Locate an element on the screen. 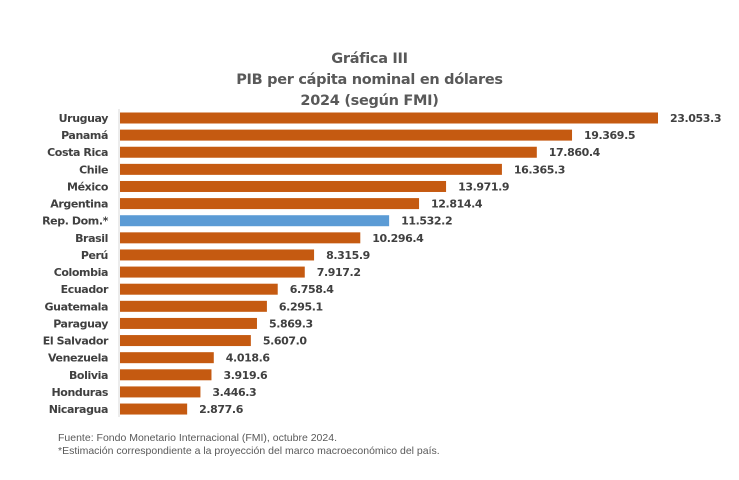 Image resolution: width=739 pixels, height=480 pixels. data-label: 8.315.9 is located at coordinates (348, 255).